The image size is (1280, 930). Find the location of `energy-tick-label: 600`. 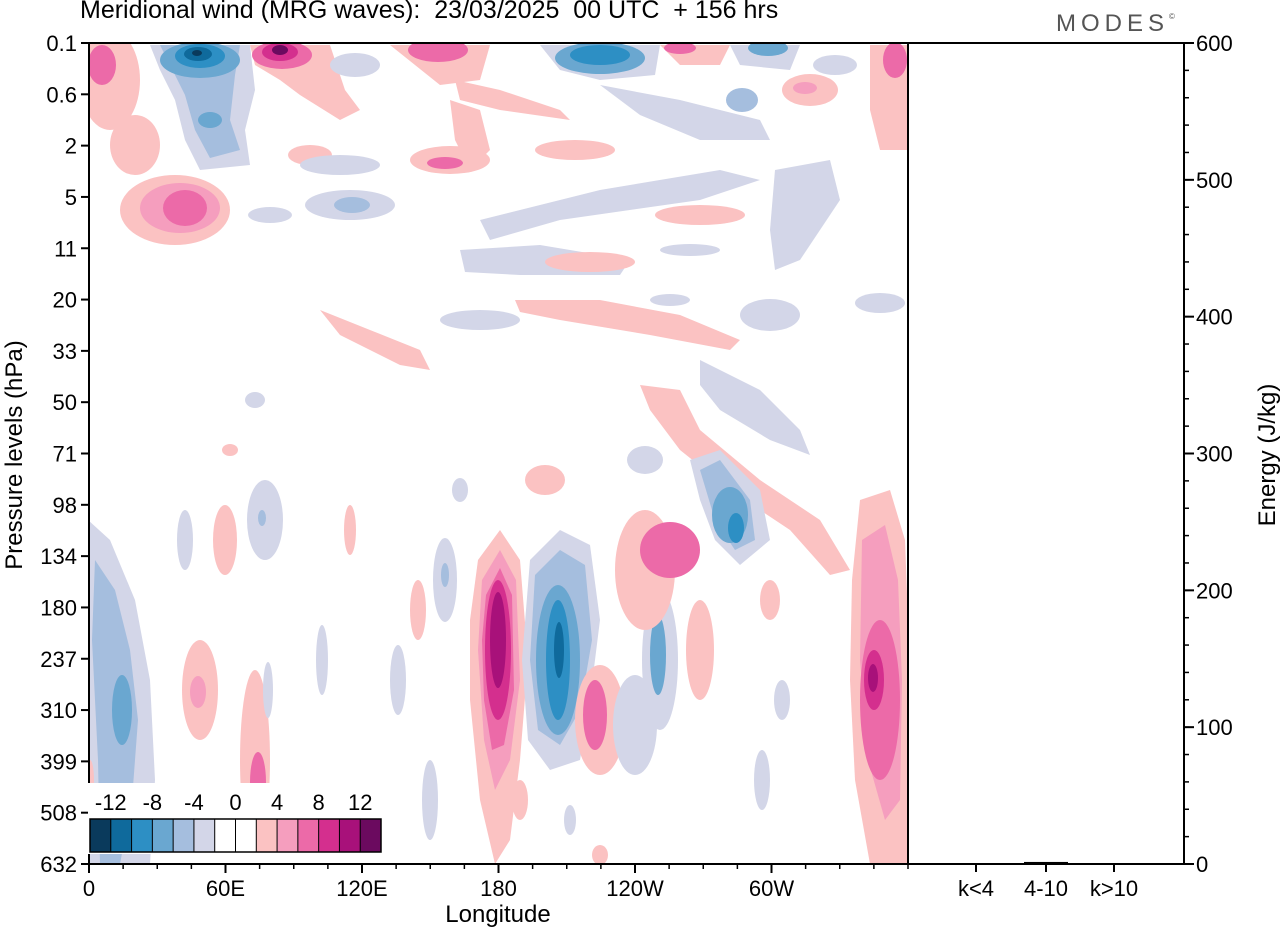

energy-tick-label: 600 is located at coordinates (1214, 43).